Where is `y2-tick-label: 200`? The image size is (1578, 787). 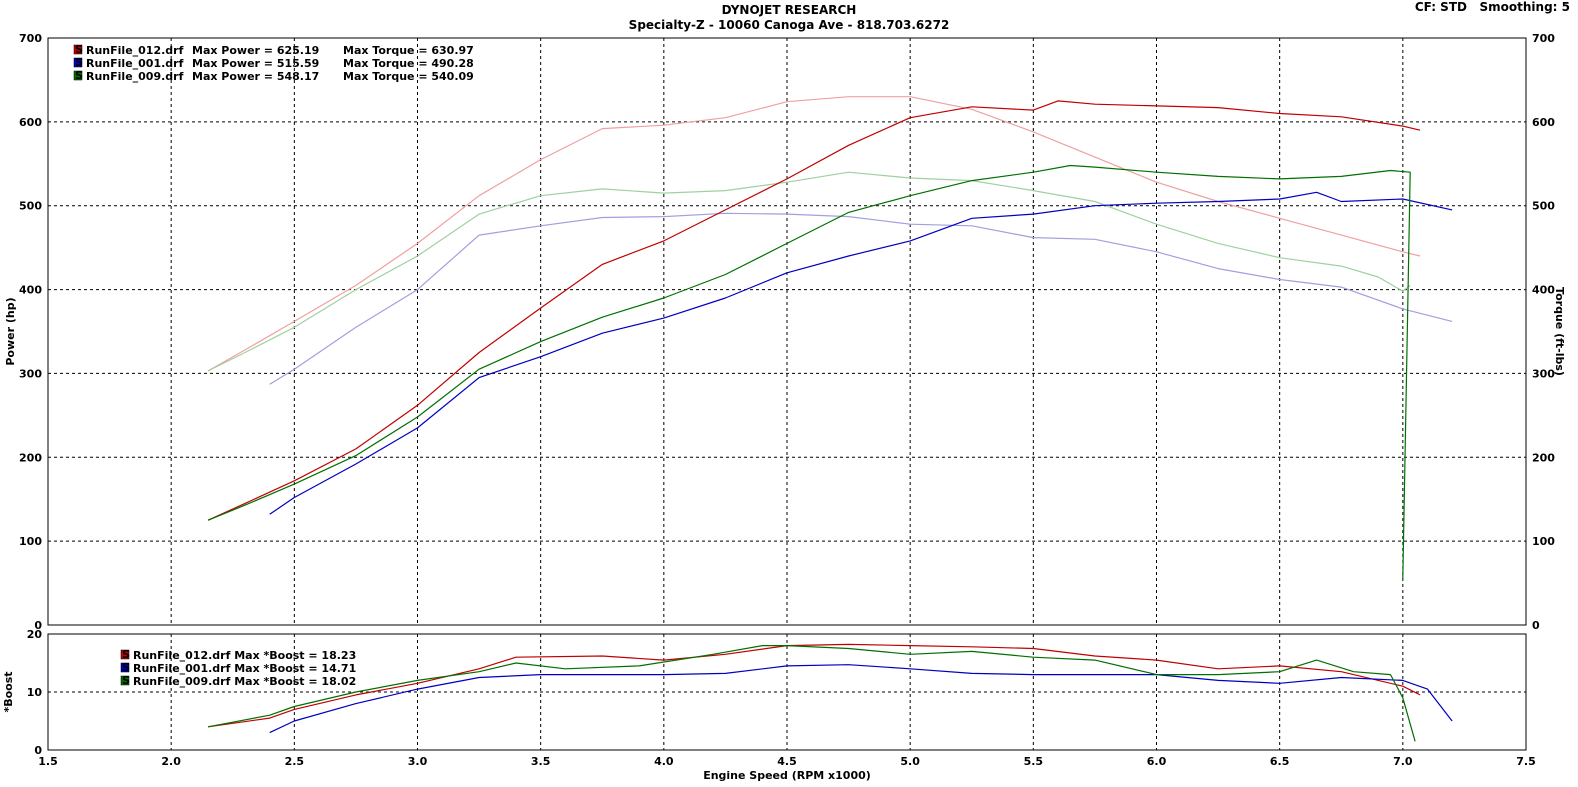 y2-tick-label: 200 is located at coordinates (1543, 457).